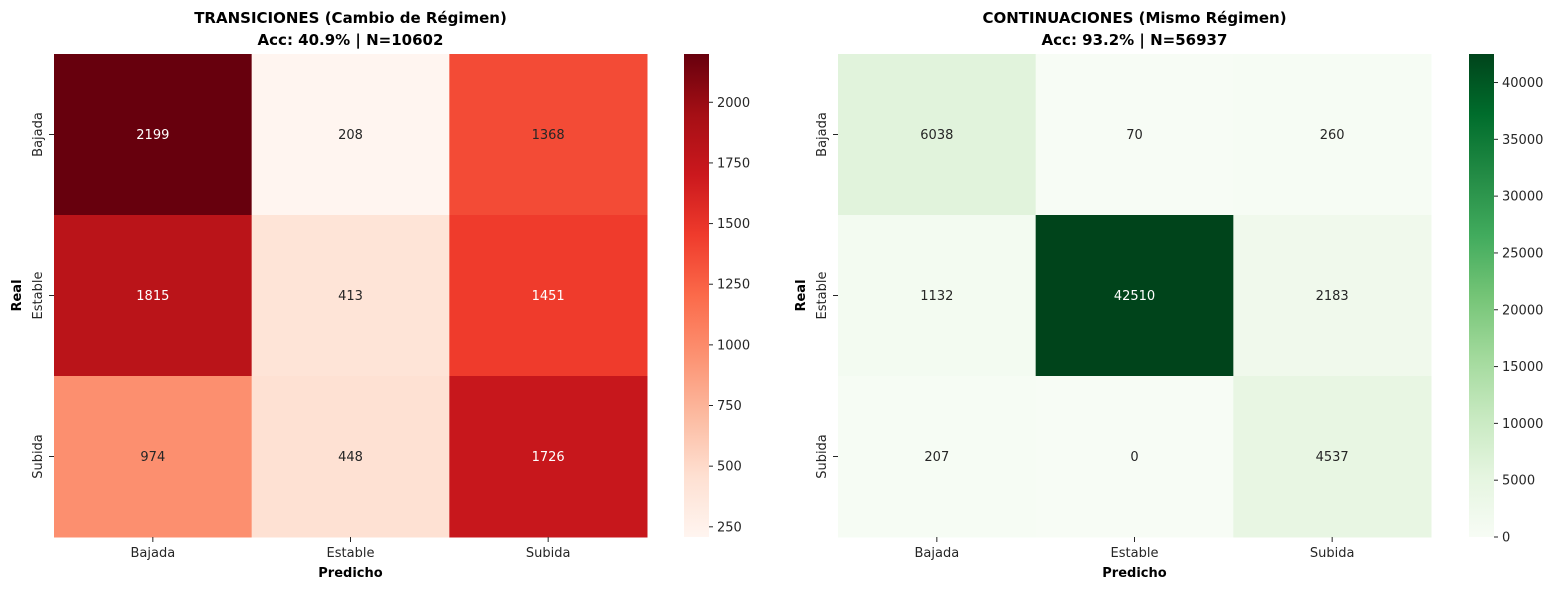 The image size is (1556, 594). I want to click on cell-value-label: 42510, so click(1134, 296).